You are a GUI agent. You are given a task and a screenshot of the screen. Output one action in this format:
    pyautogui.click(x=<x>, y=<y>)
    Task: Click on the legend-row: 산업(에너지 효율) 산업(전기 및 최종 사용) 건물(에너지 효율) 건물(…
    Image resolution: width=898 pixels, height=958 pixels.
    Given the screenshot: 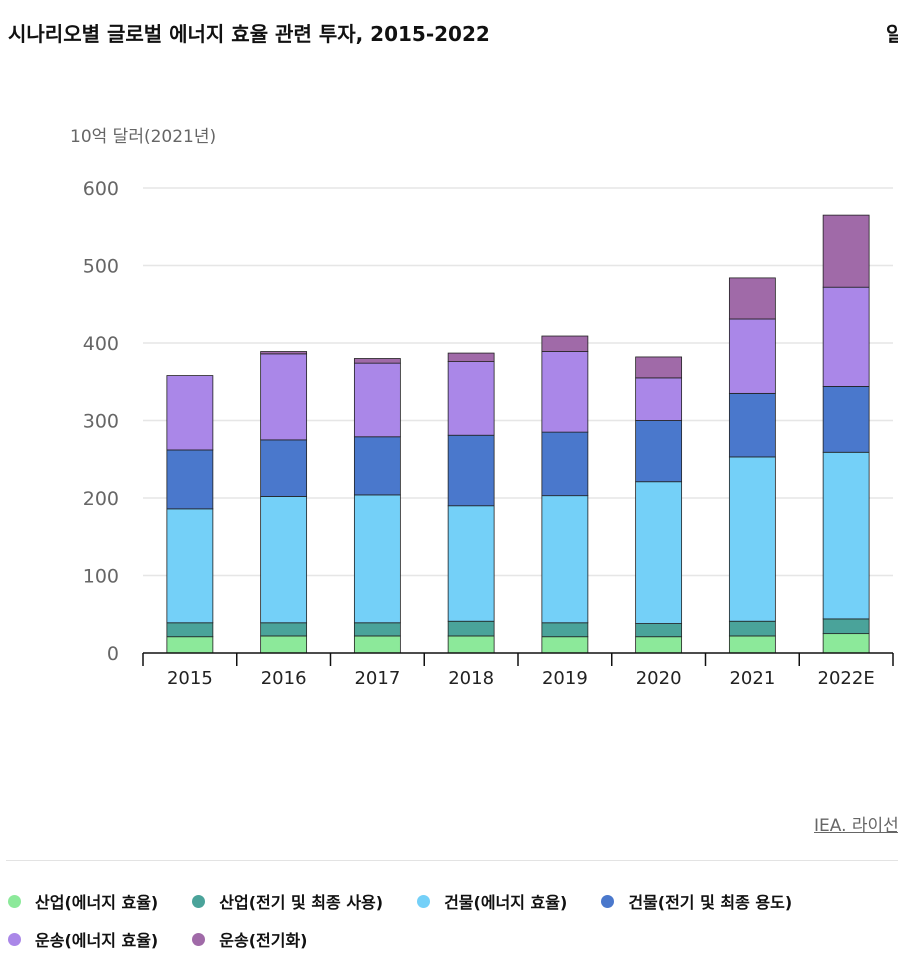 What is the action you would take?
    pyautogui.click(x=448, y=901)
    